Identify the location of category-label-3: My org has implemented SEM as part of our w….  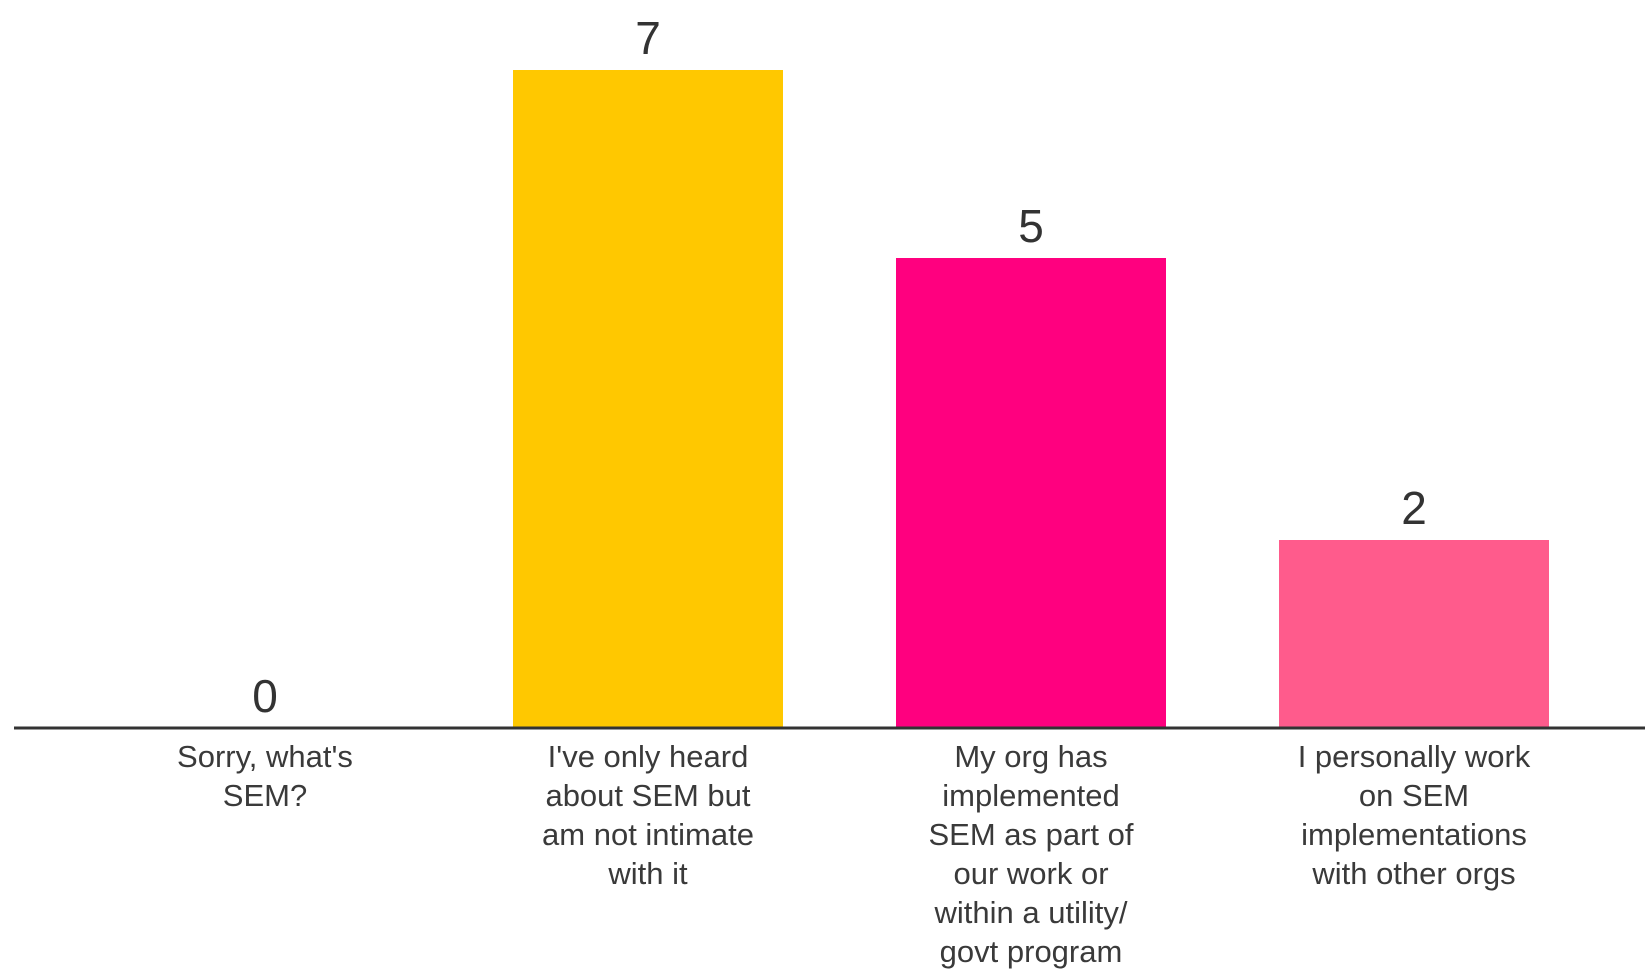
(1030, 854).